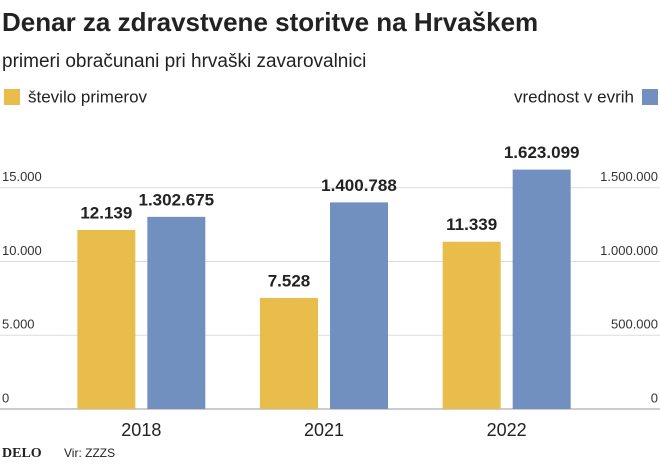 The width and height of the screenshot is (660, 472). I want to click on y-tick-label: 5.000, so click(18, 324).